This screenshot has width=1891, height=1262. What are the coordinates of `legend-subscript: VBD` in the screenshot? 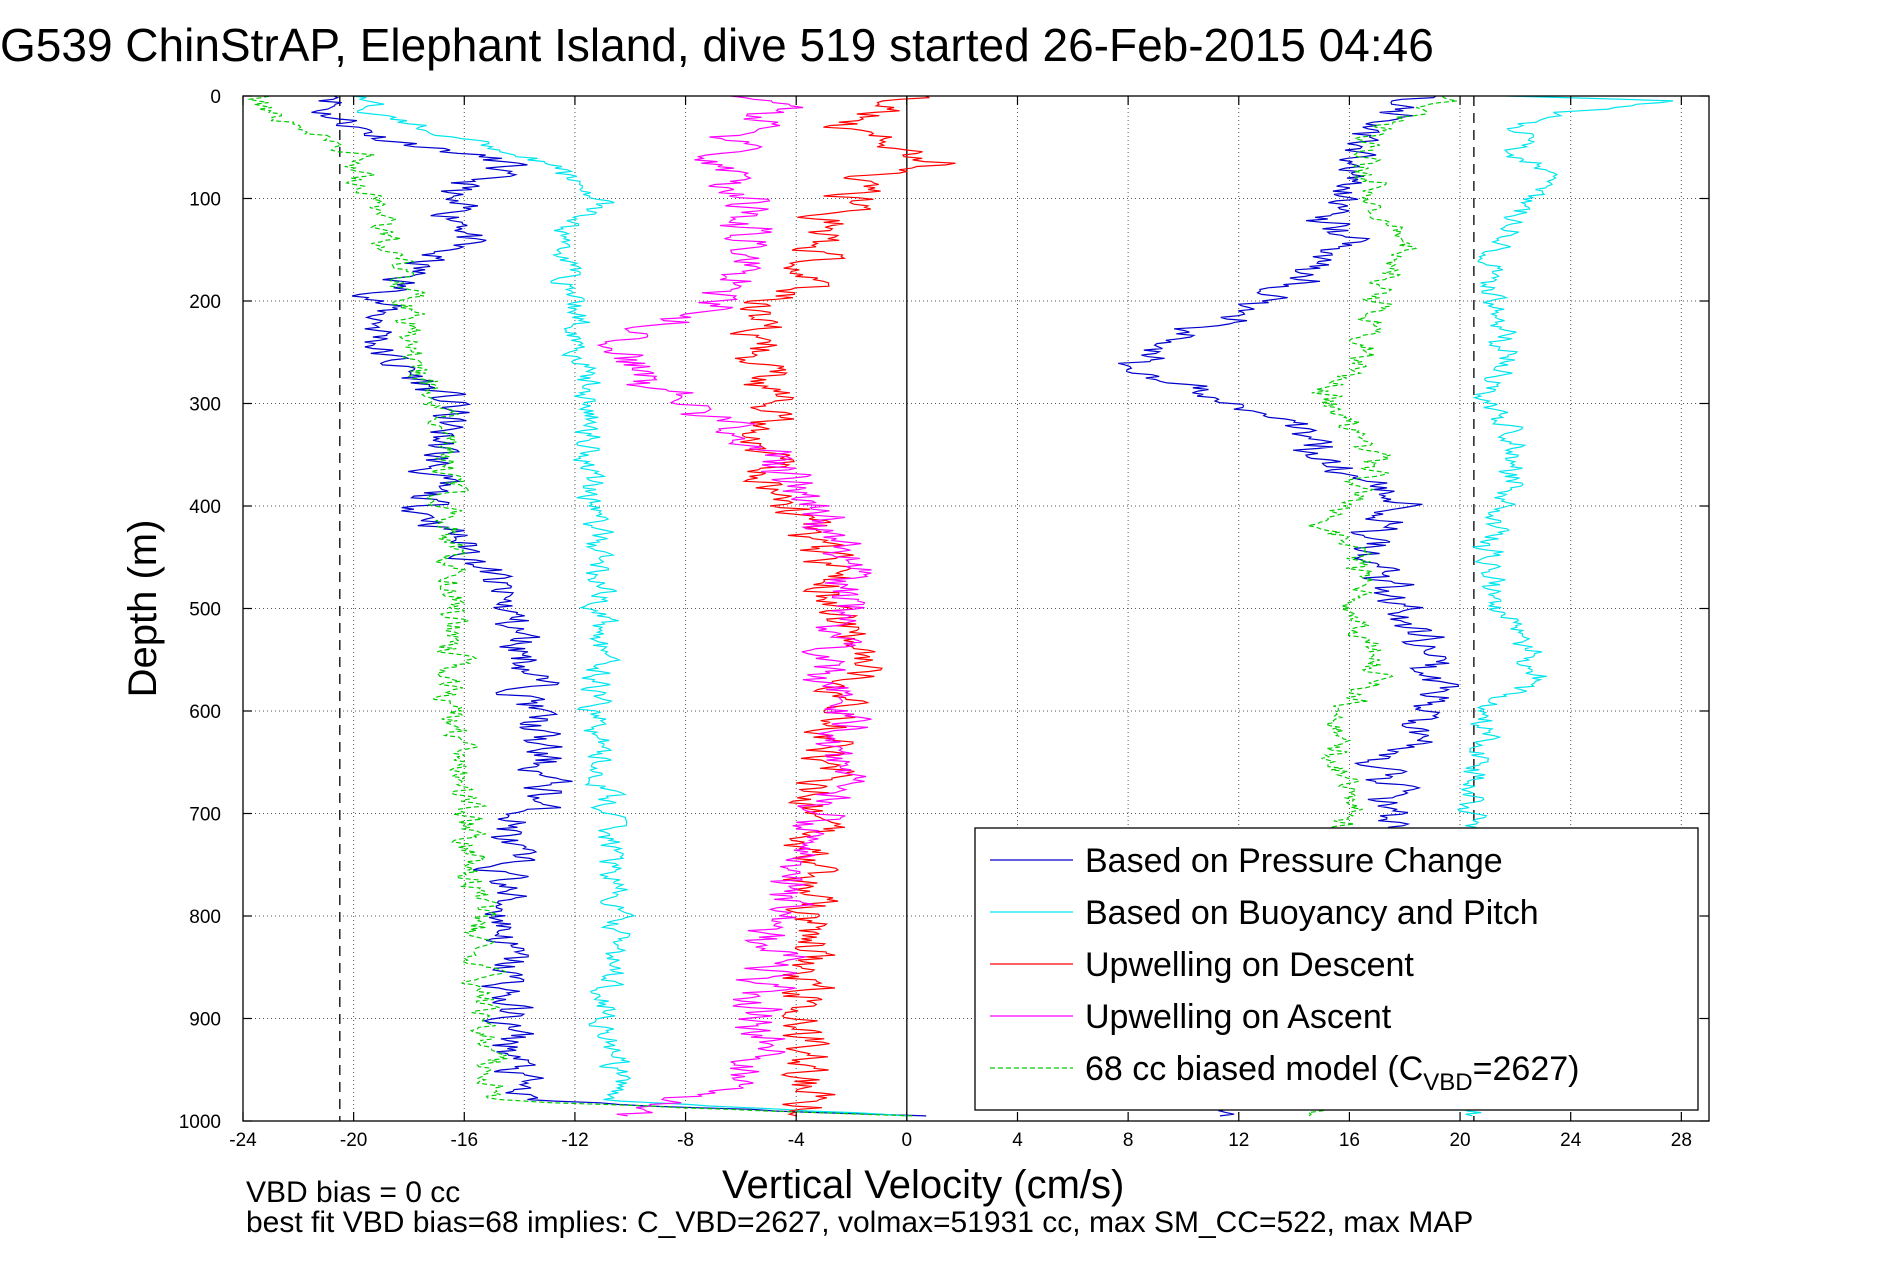 It's located at (1447, 1082).